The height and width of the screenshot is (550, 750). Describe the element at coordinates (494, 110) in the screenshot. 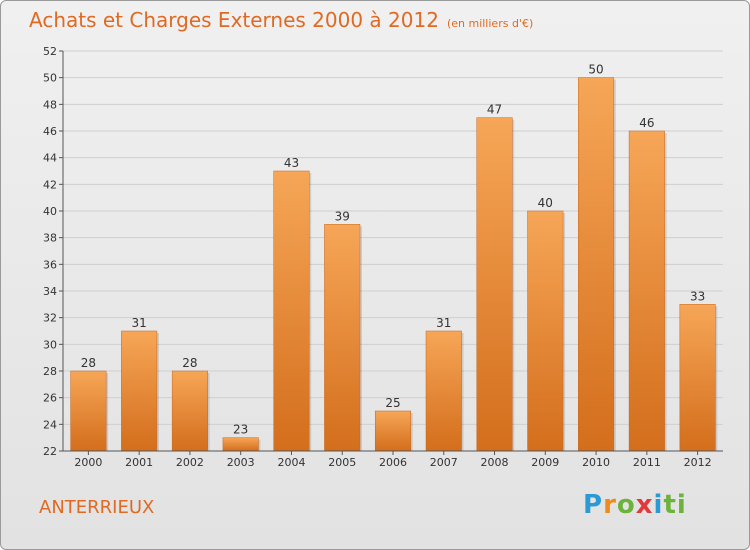

I see `data-label: 47` at that location.